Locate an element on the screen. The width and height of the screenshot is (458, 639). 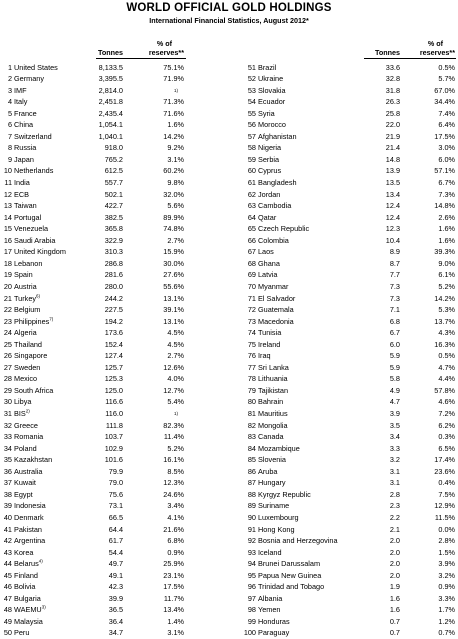
table-row: 2 Germany 3,395.5 71.9% is located at coordinates (229, 79).